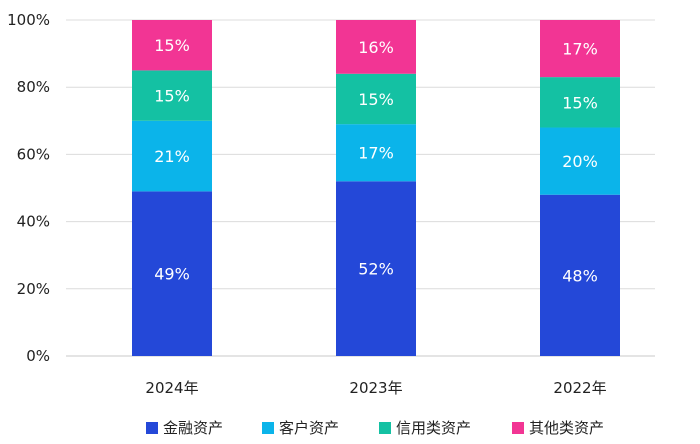  Describe the element at coordinates (33, 289) in the screenshot. I see `y-tick-label: 20%` at that location.